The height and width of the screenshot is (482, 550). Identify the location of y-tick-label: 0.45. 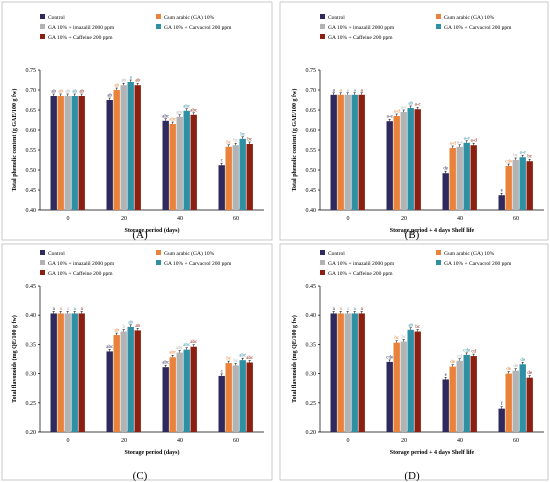
(311, 191).